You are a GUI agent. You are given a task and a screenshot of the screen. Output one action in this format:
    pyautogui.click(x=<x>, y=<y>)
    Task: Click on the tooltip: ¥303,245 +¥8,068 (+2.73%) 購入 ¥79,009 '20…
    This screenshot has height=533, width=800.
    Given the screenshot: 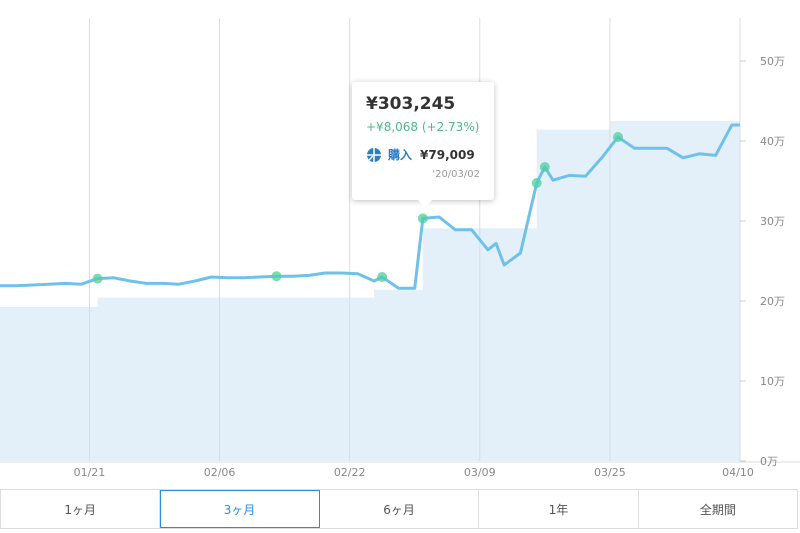 What is the action you would take?
    pyautogui.click(x=423, y=145)
    